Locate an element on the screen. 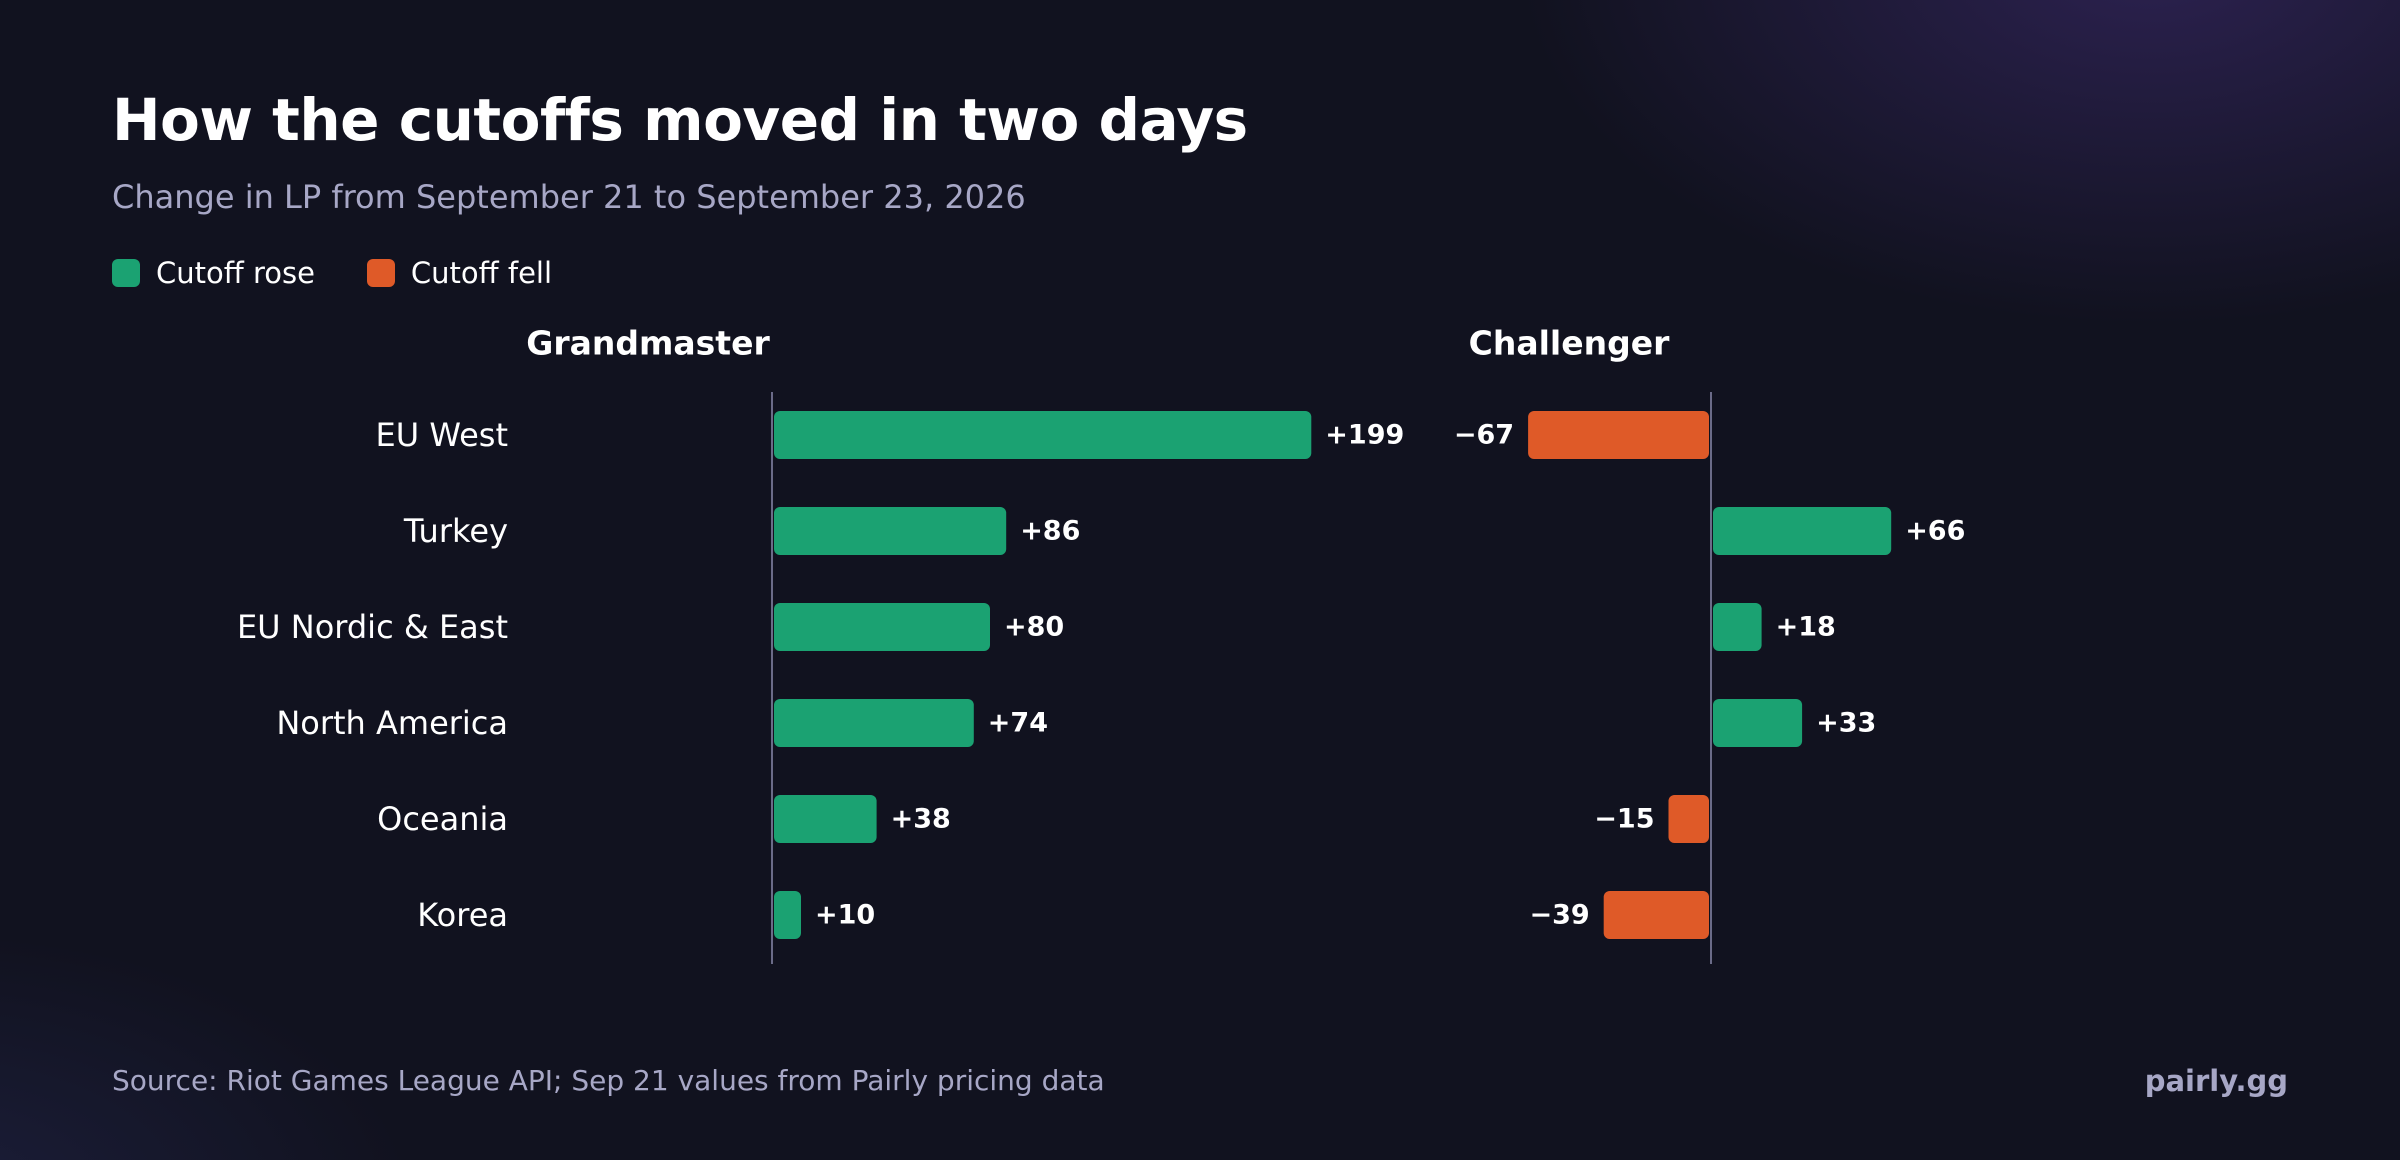 The height and width of the screenshot is (1160, 2400). bar-challenger-turkey is located at coordinates (1802, 531).